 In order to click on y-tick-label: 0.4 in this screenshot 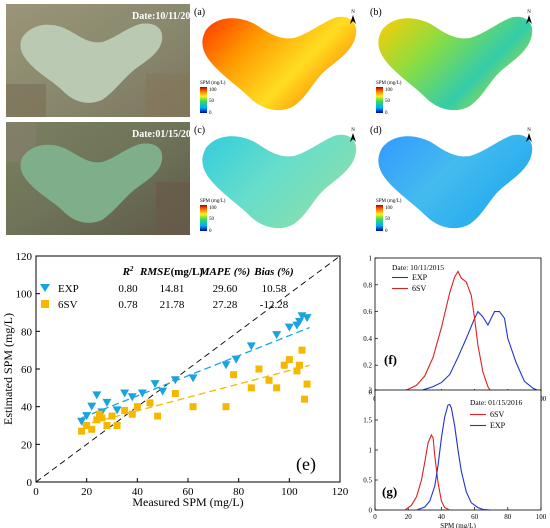, I will do `click(367, 339)`.